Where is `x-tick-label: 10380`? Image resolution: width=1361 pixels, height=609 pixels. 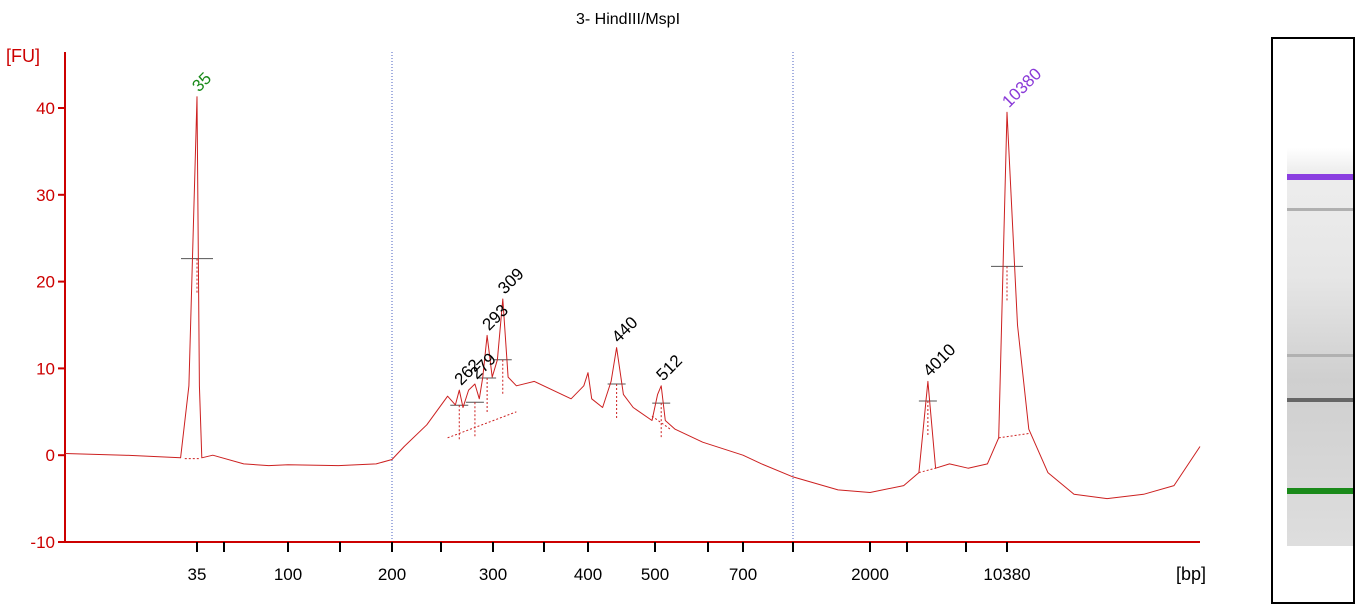
x-tick-label: 10380 is located at coordinates (1006, 574).